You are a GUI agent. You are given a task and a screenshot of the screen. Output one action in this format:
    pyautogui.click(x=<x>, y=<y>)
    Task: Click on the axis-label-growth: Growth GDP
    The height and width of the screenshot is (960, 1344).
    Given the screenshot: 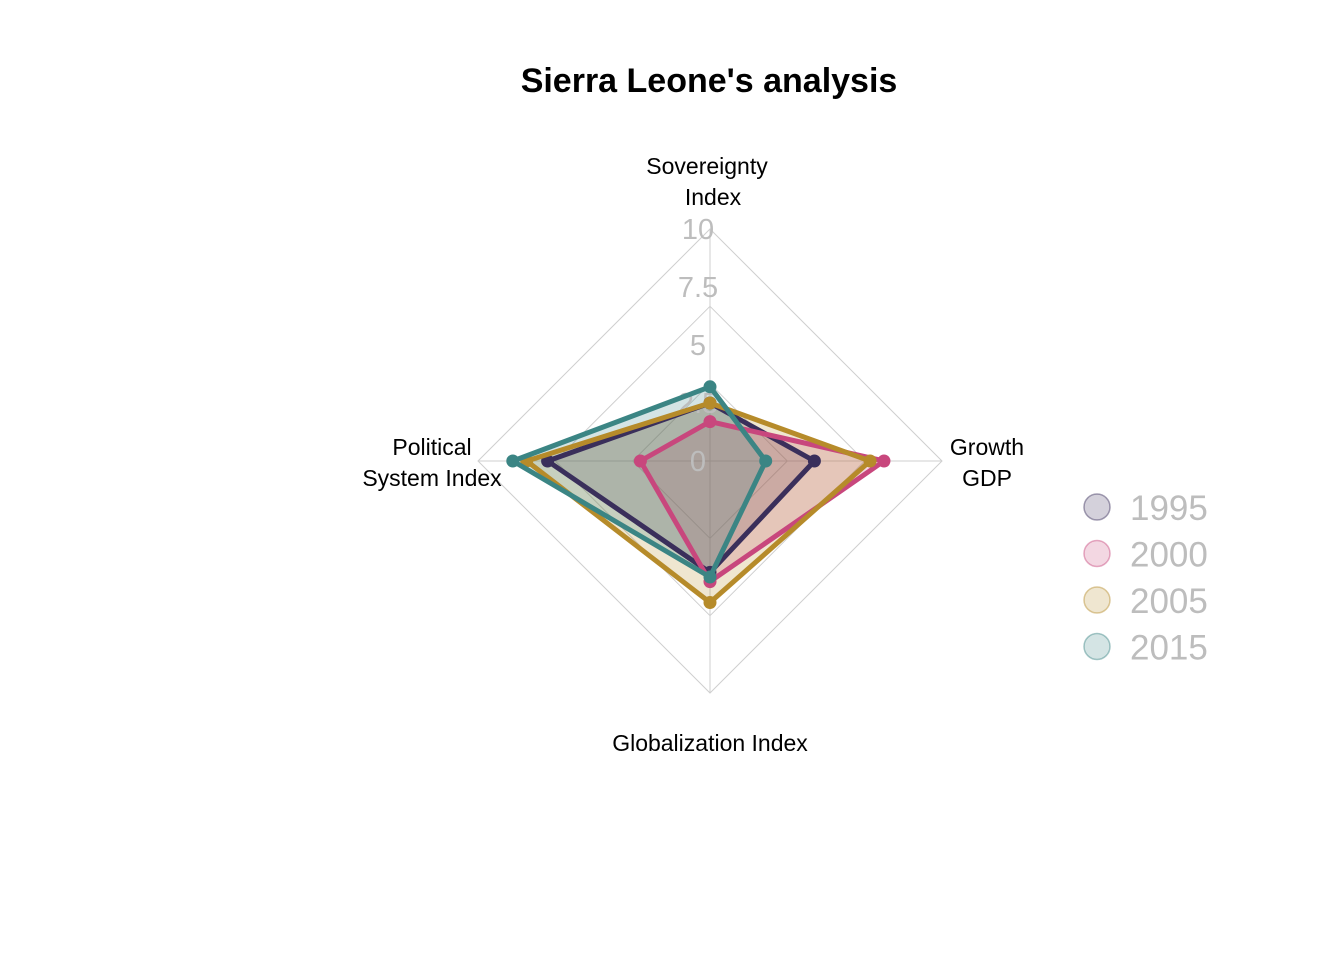 What is the action you would take?
    pyautogui.click(x=987, y=462)
    